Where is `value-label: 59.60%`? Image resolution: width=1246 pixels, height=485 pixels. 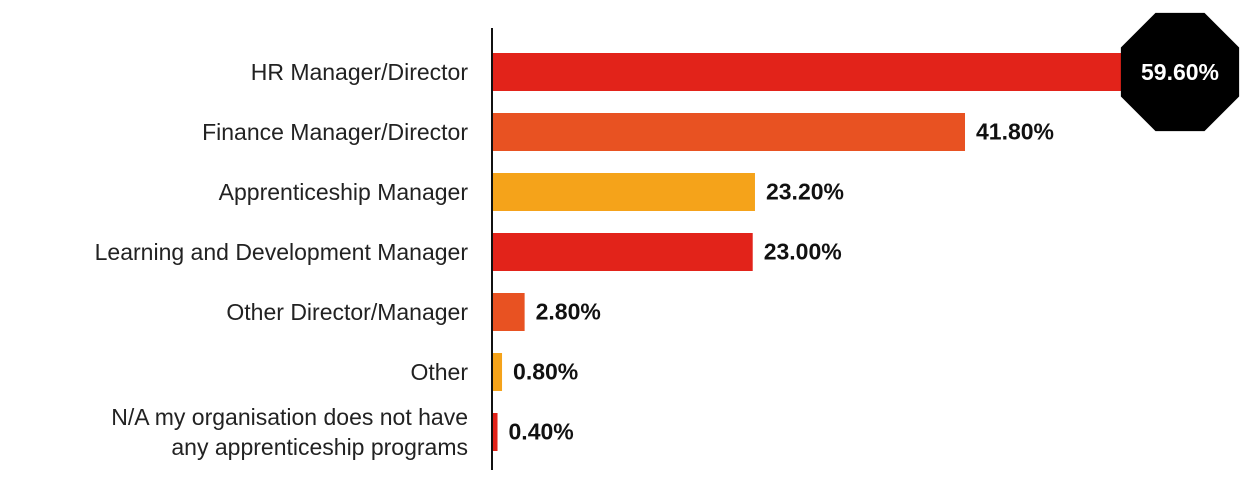
value-label: 59.60% is located at coordinates (1180, 72).